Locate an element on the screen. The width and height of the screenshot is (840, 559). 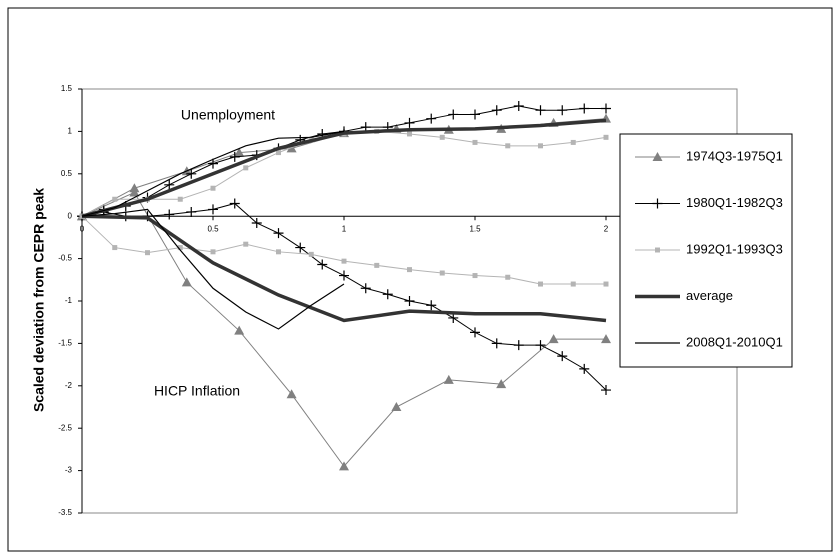
legend-label: 2008Q1-2010Q1 is located at coordinates (734, 341).